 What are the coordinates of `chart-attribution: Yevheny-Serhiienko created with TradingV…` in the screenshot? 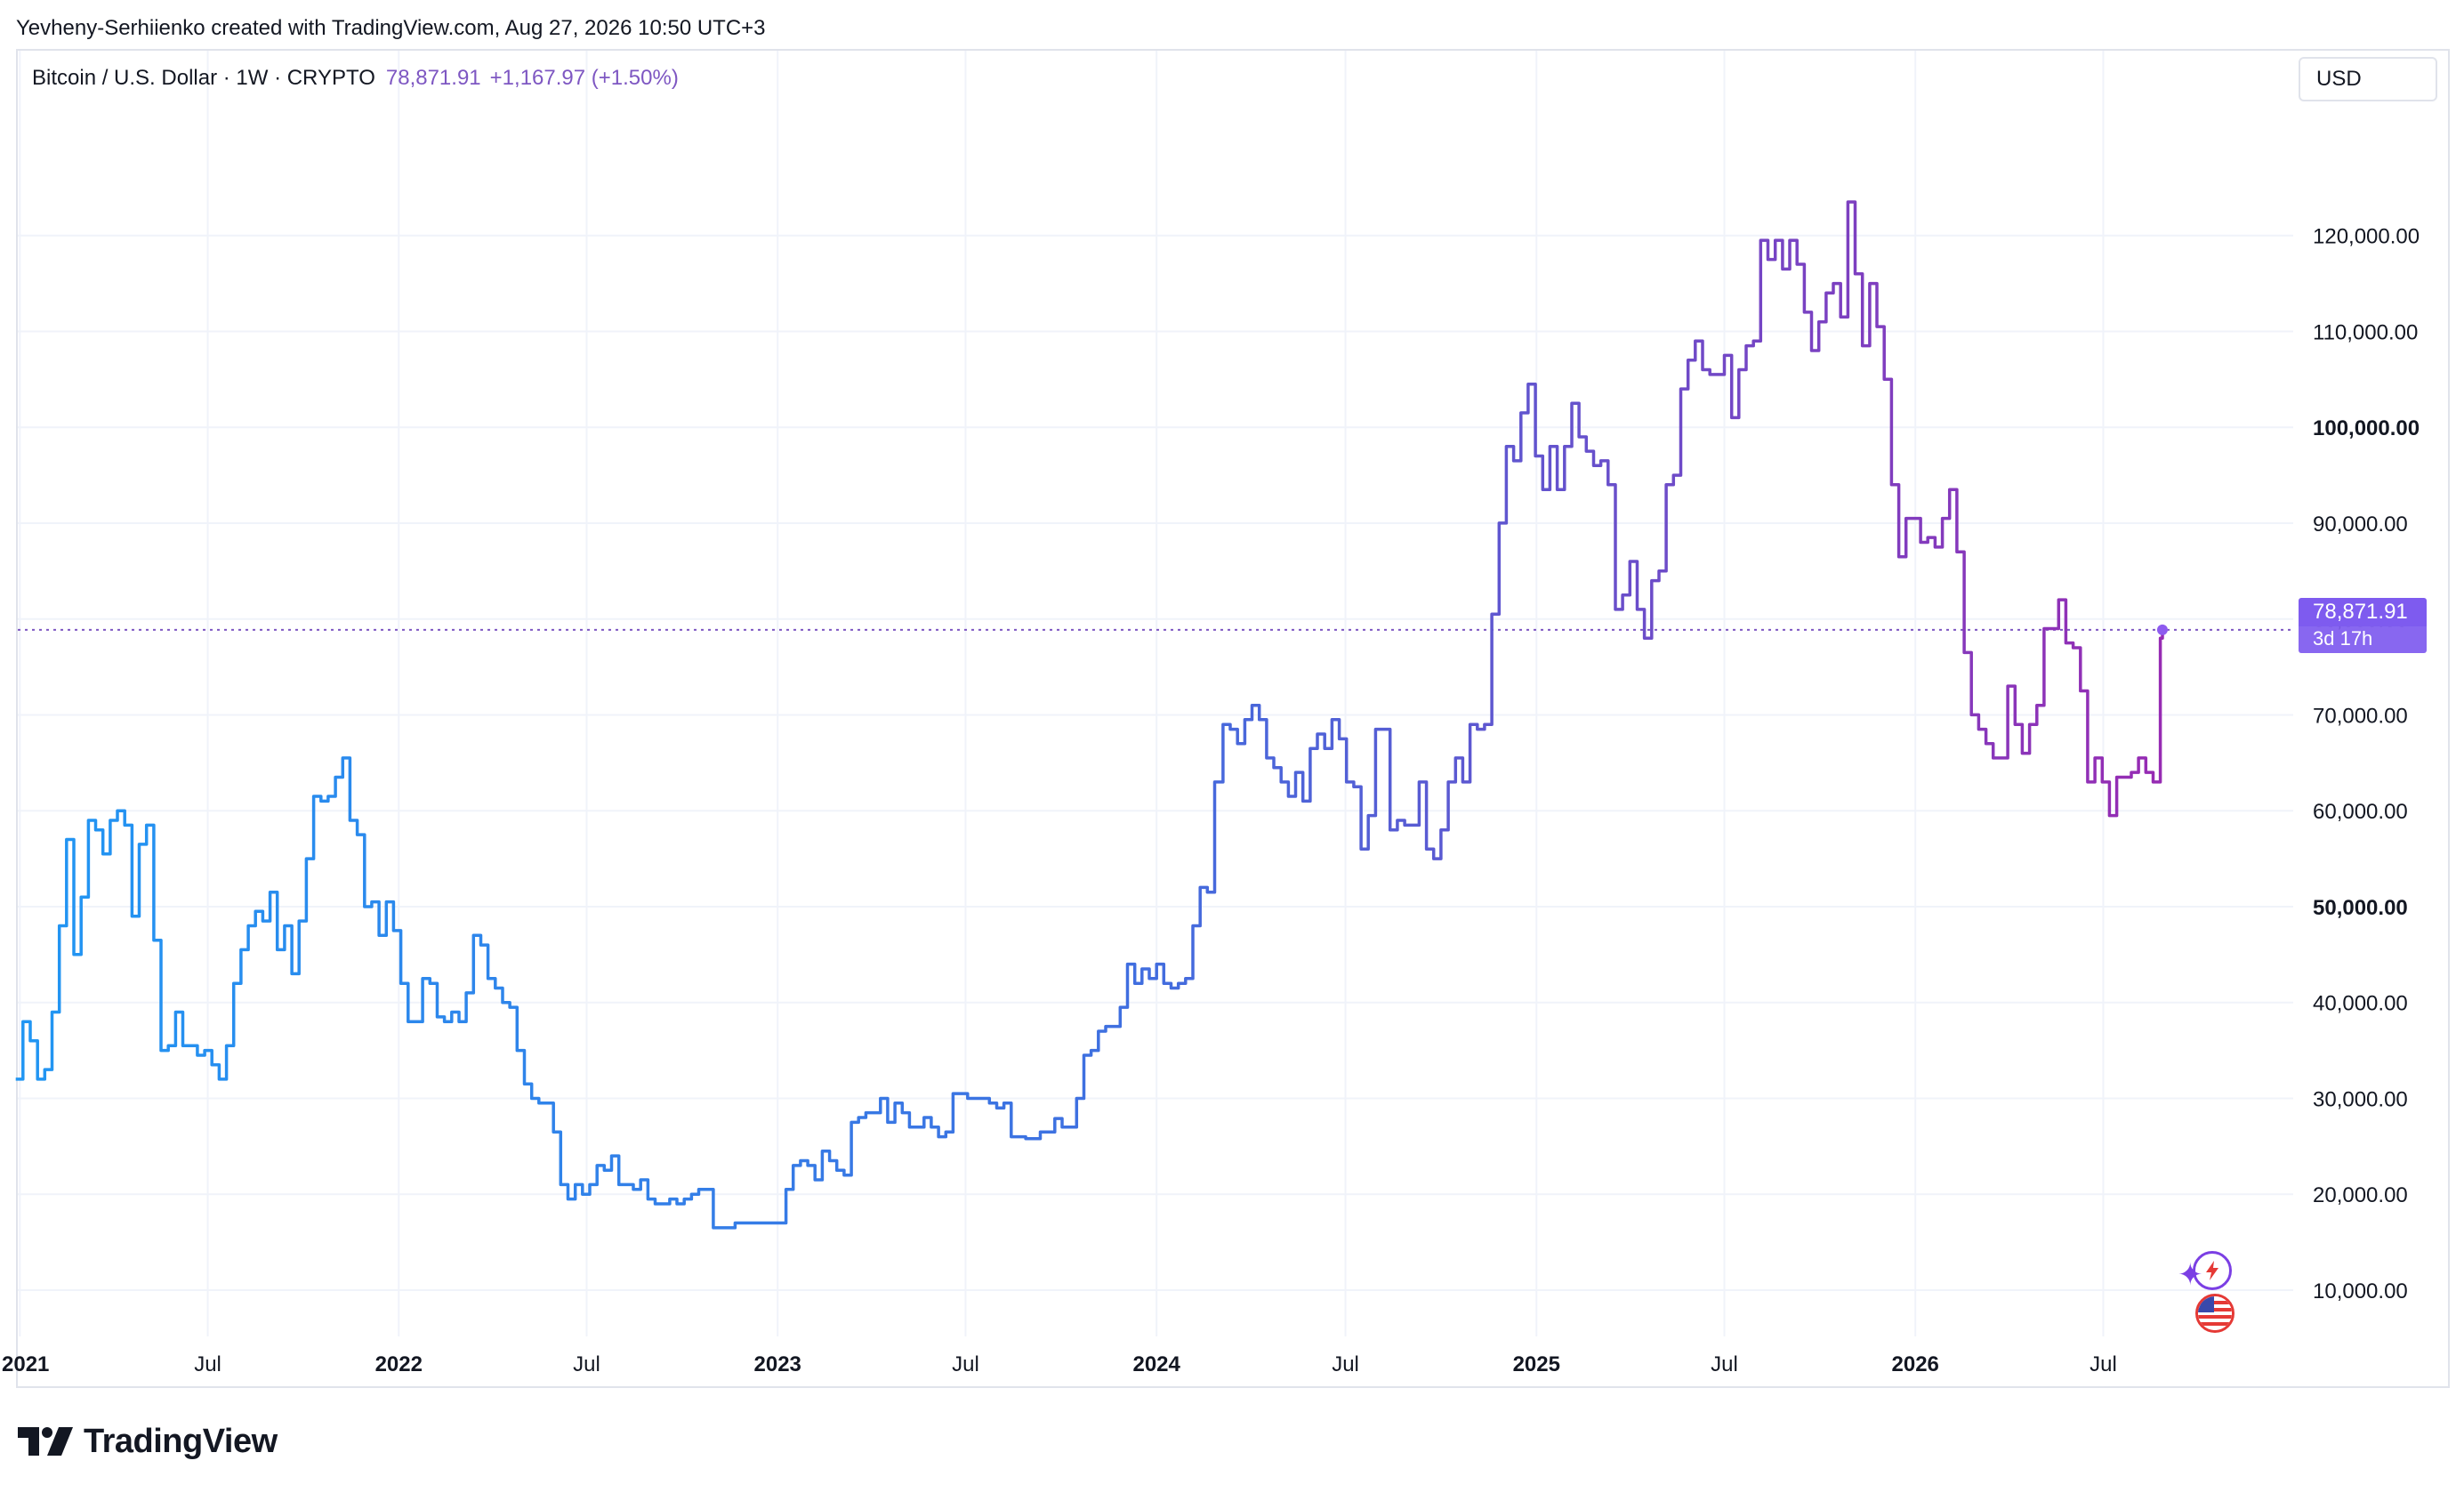 It's located at (391, 28).